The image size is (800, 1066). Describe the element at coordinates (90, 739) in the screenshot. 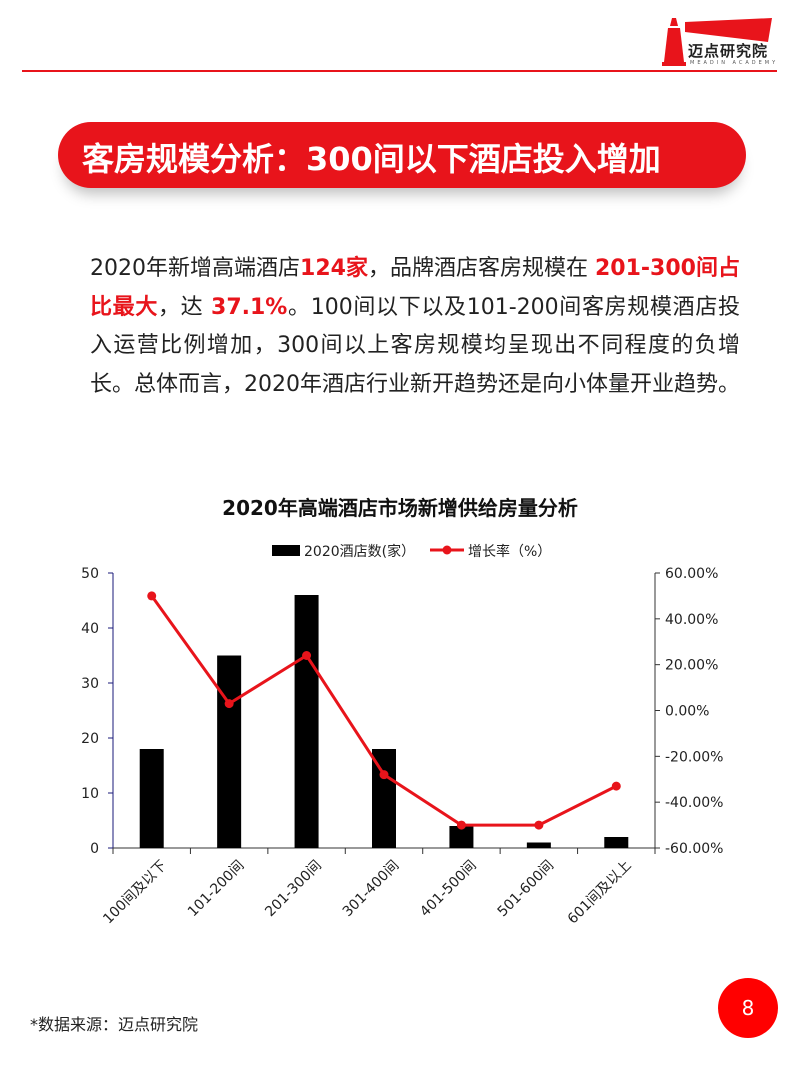

I see `left-tick-label: 20` at that location.